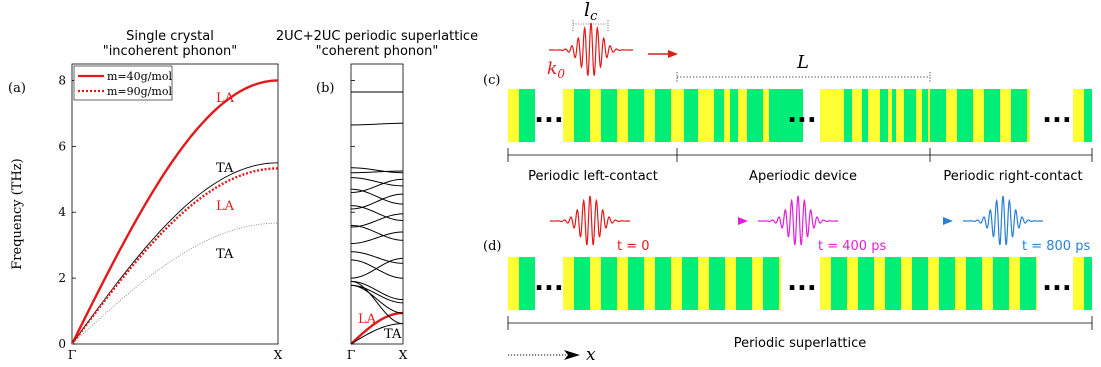  Describe the element at coordinates (62, 212) in the screenshot. I see `y-tick-label: 4` at that location.